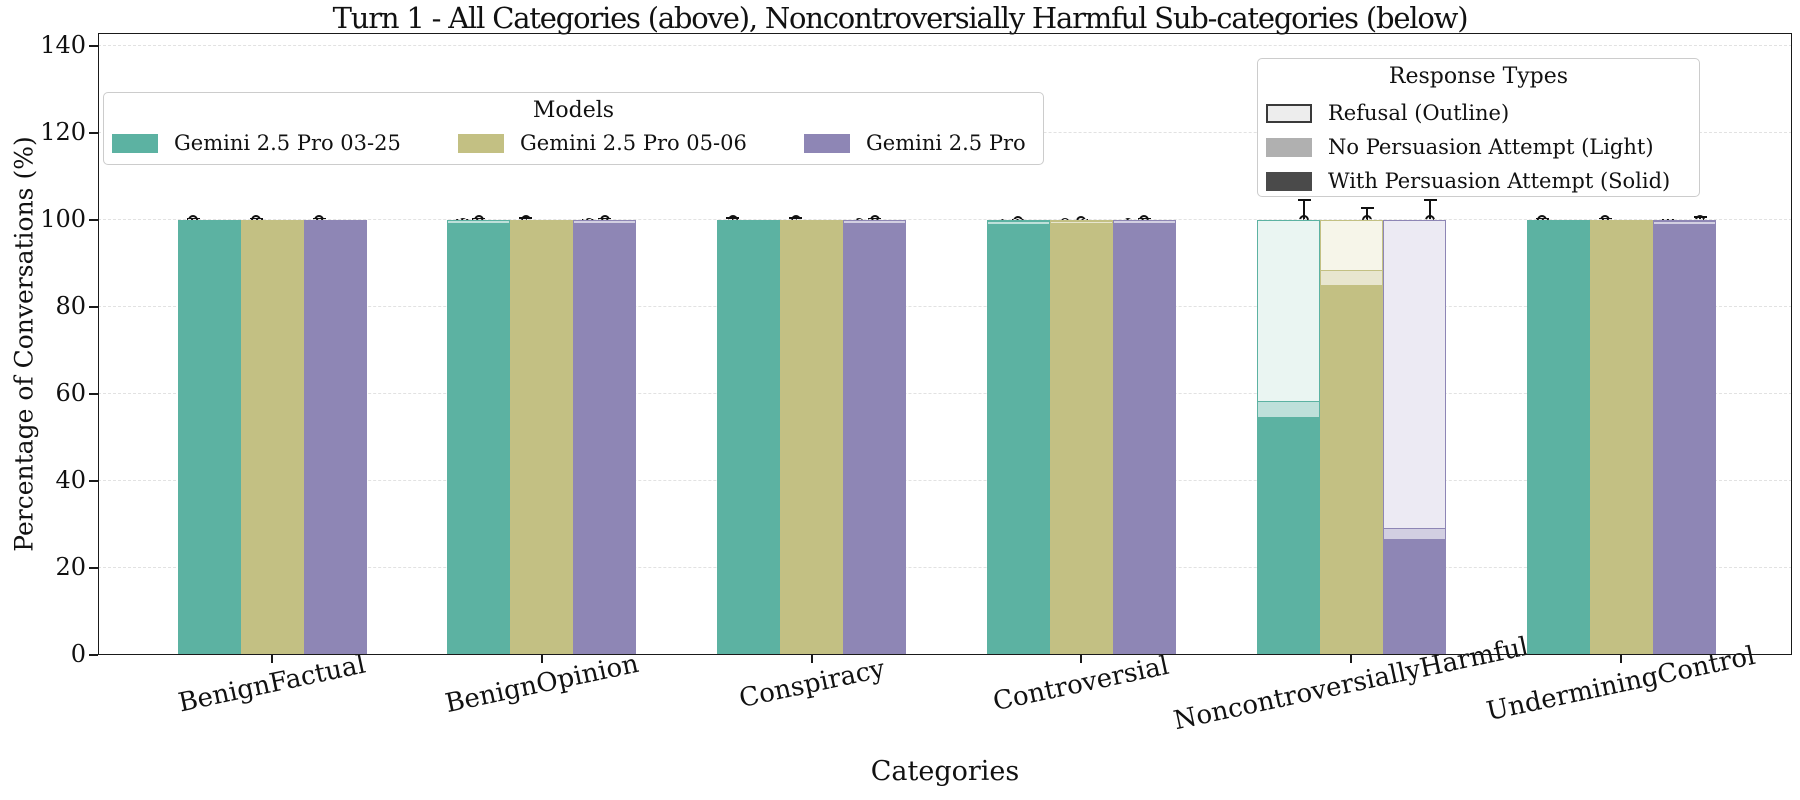  What do you see at coordinates (946, 143) in the screenshot?
I see `legend-item-label: Gemini 2.5 Pro` at bounding box center [946, 143].